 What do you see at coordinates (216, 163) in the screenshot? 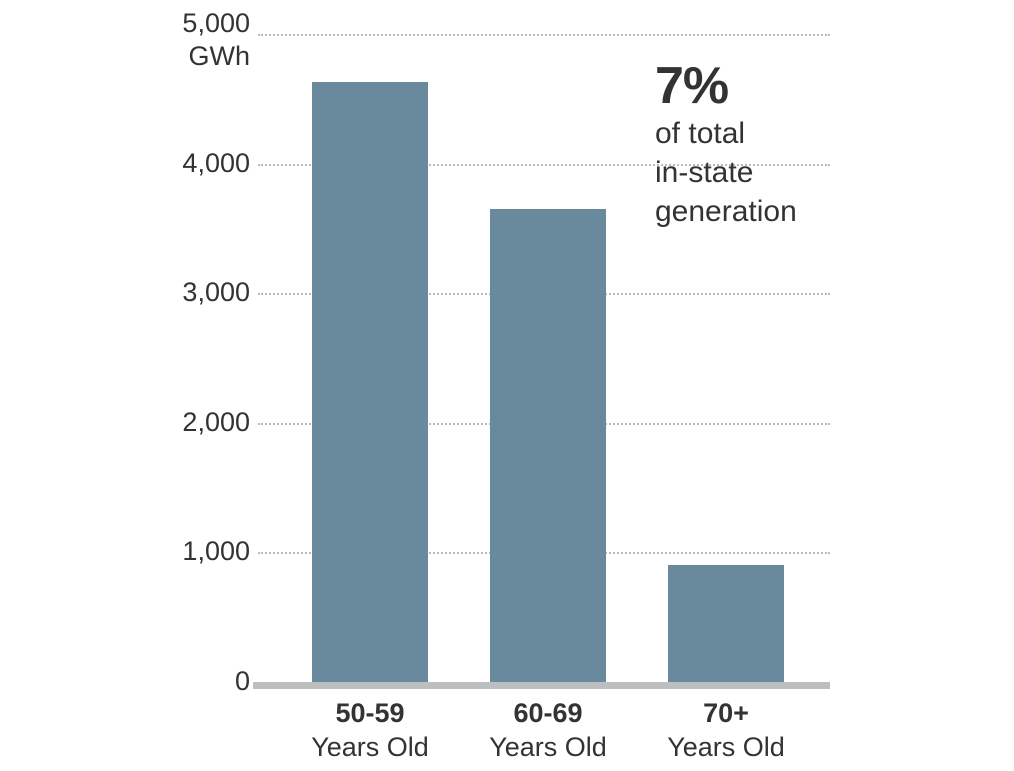
I see `y-tick-label-4000: 4,000` at bounding box center [216, 163].